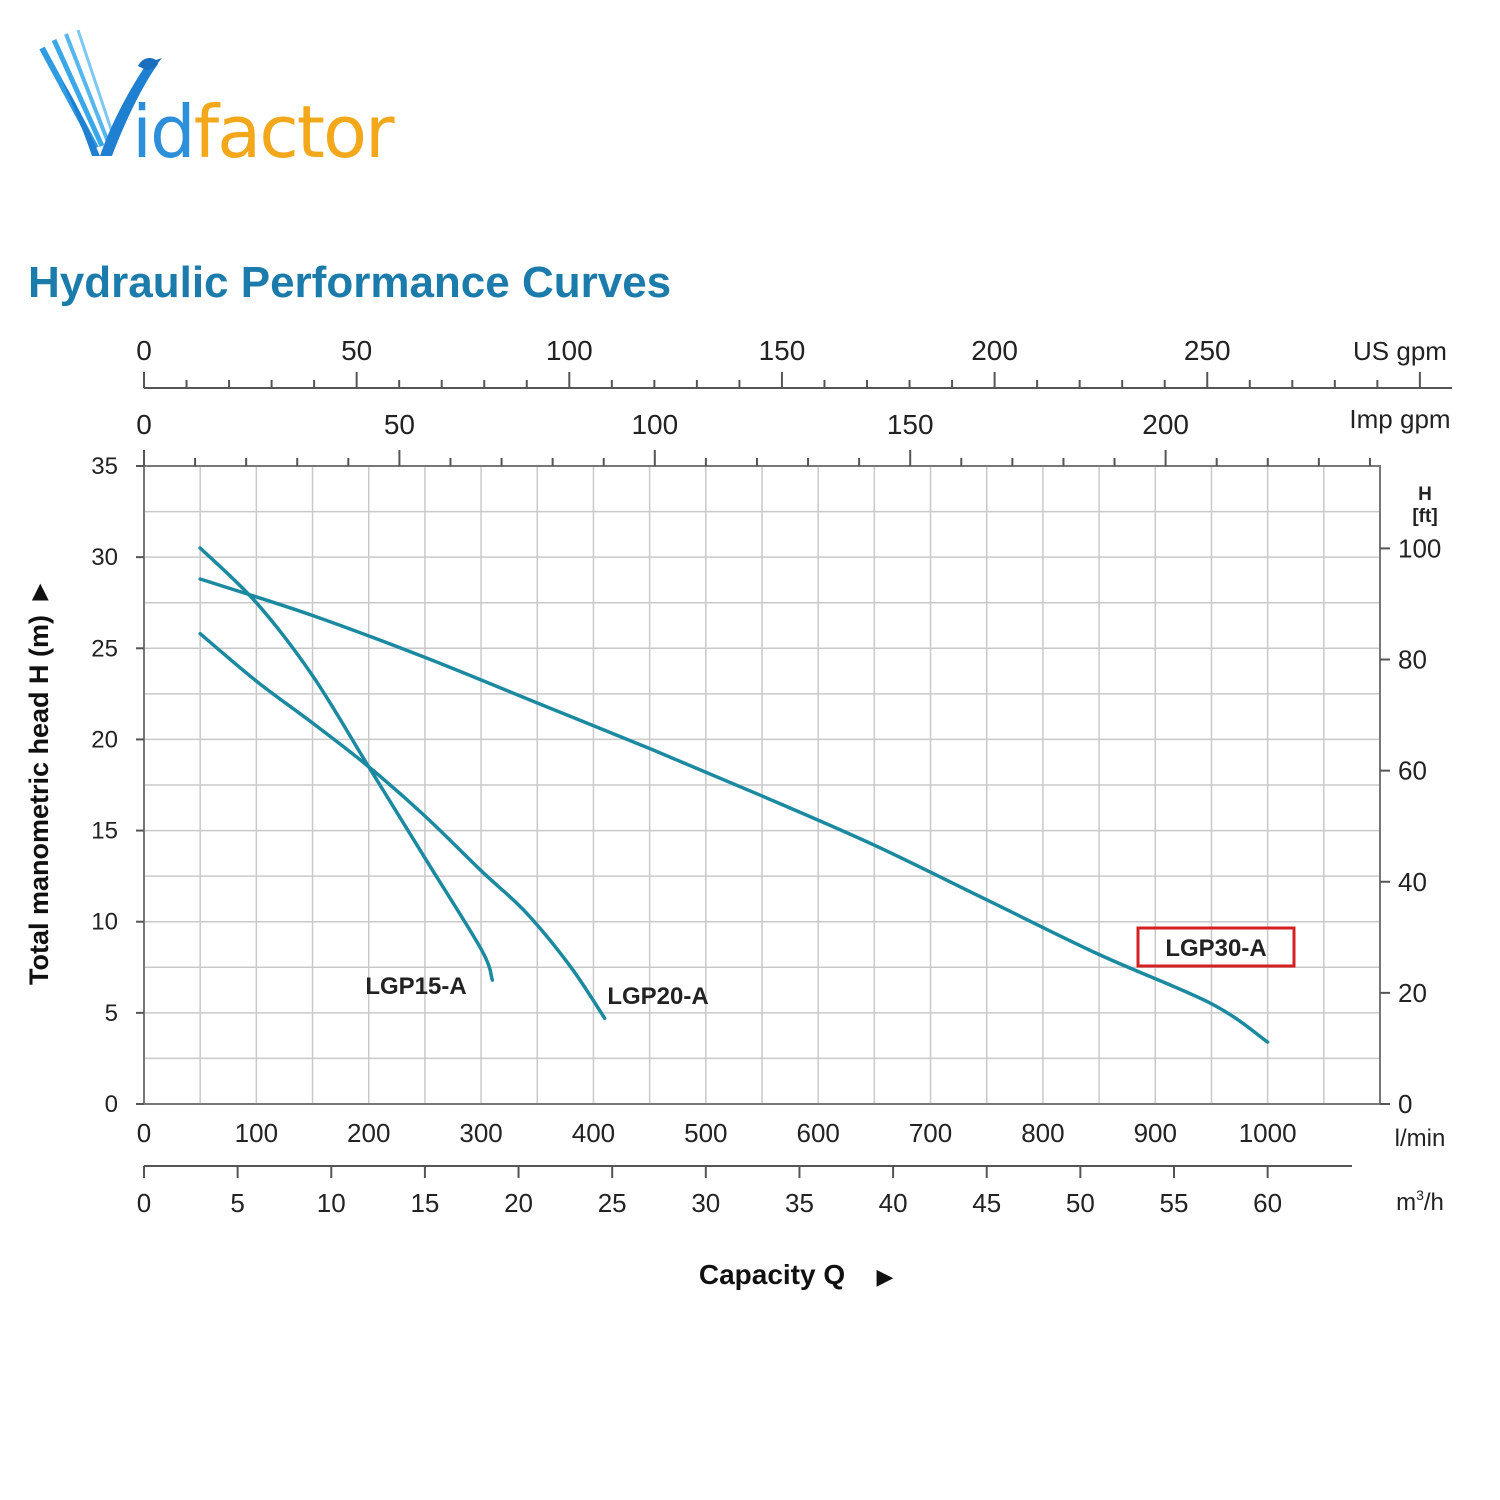 The image size is (1500, 1500). Describe the element at coordinates (144, 1203) in the screenshot. I see `m3h-tick-label: 0` at that location.